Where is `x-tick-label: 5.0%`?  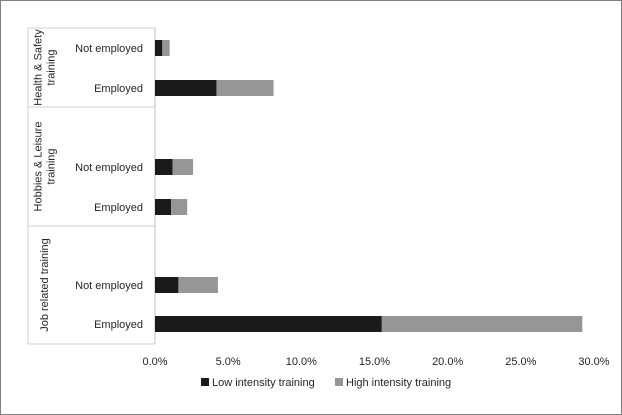 x-tick-label: 5.0% is located at coordinates (228, 362).